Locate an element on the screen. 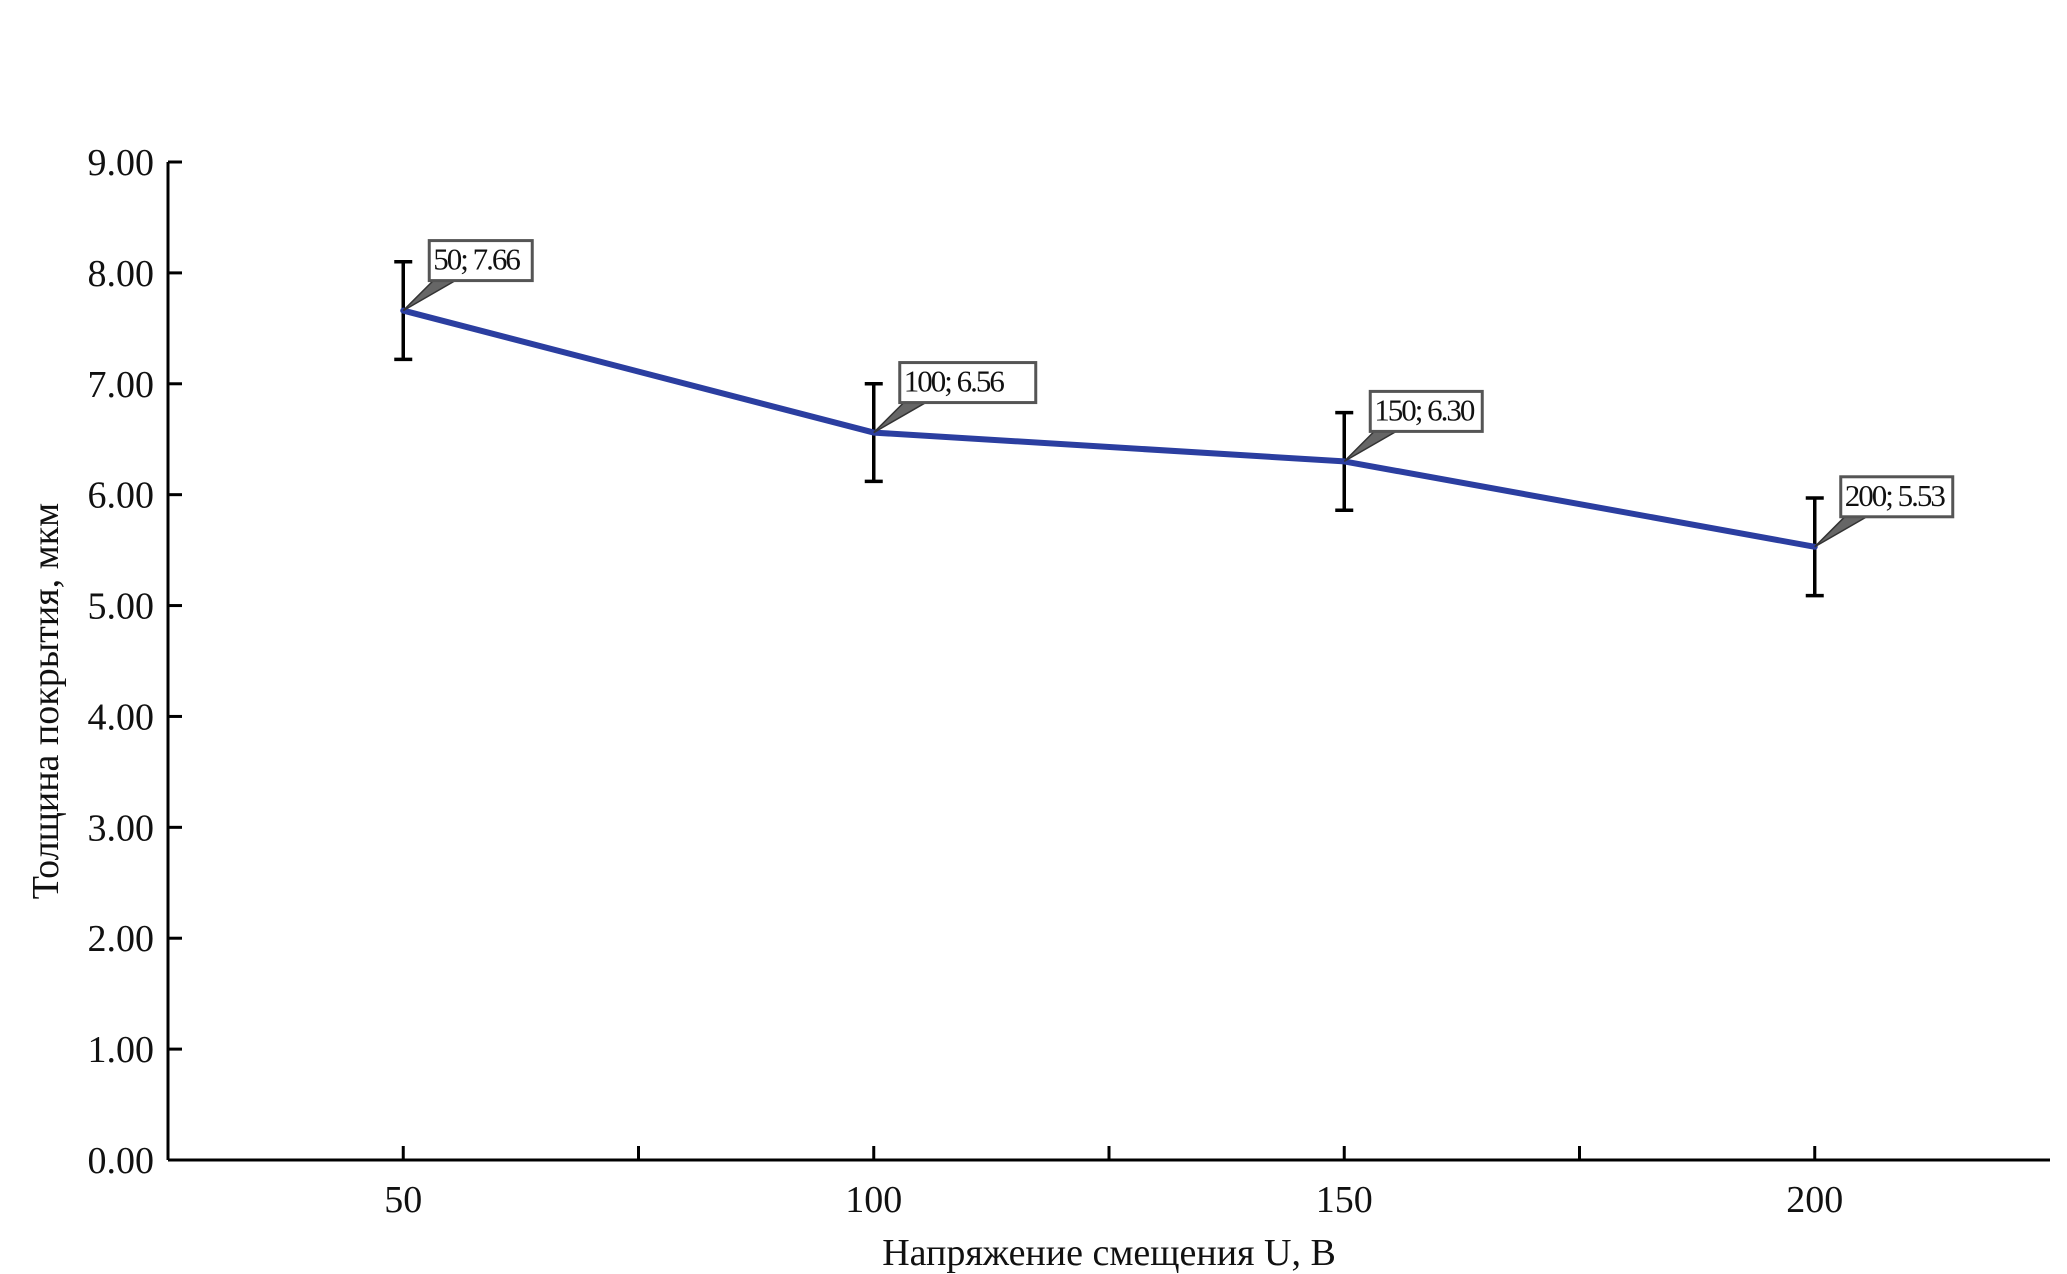 The width and height of the screenshot is (2067, 1274). data-label-callout: 200; 5.53 is located at coordinates (1884, 511).